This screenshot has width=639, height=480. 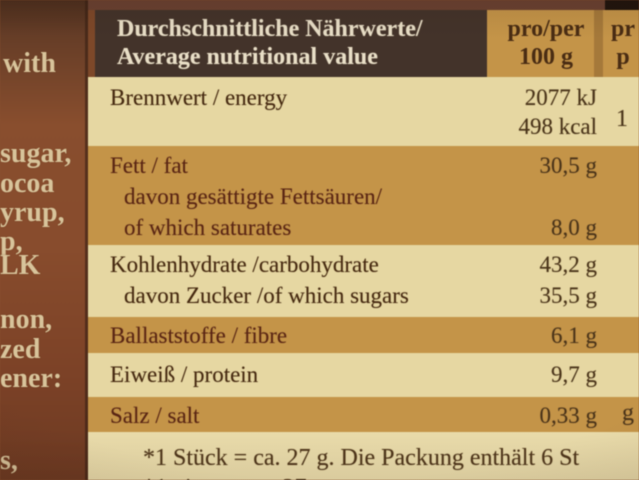 I want to click on nutrient-value: 498 kcal, so click(x=557, y=126).